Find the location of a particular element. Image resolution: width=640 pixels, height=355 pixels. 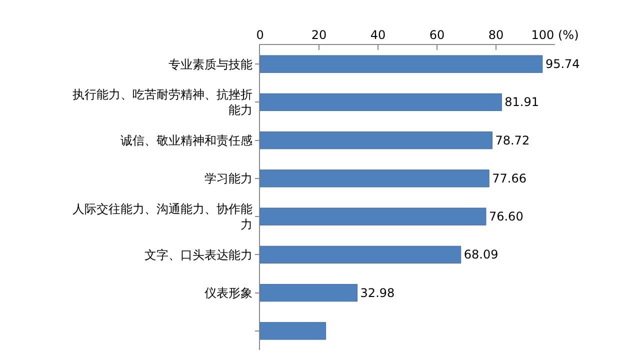

y-tick-label: 文字、口头表达能力 is located at coordinates (198, 255).